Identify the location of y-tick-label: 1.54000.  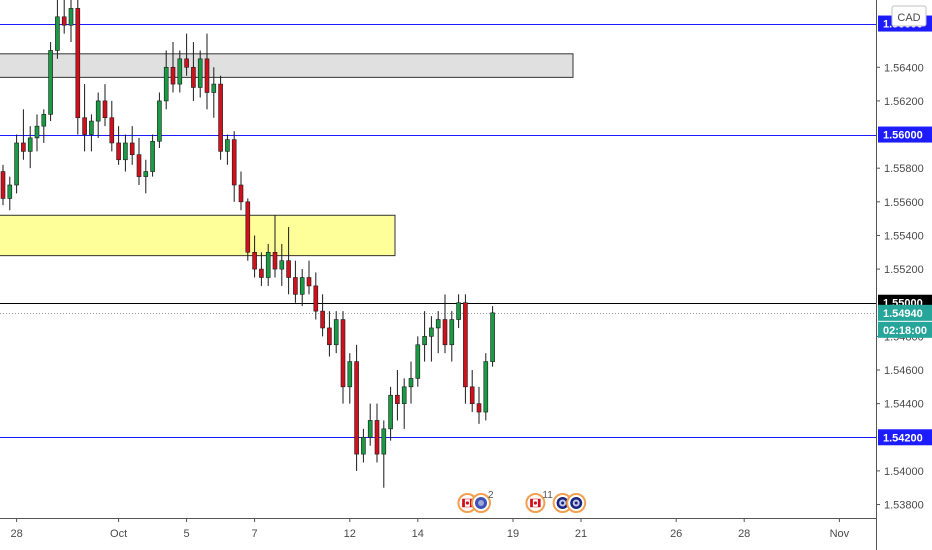
(904, 472).